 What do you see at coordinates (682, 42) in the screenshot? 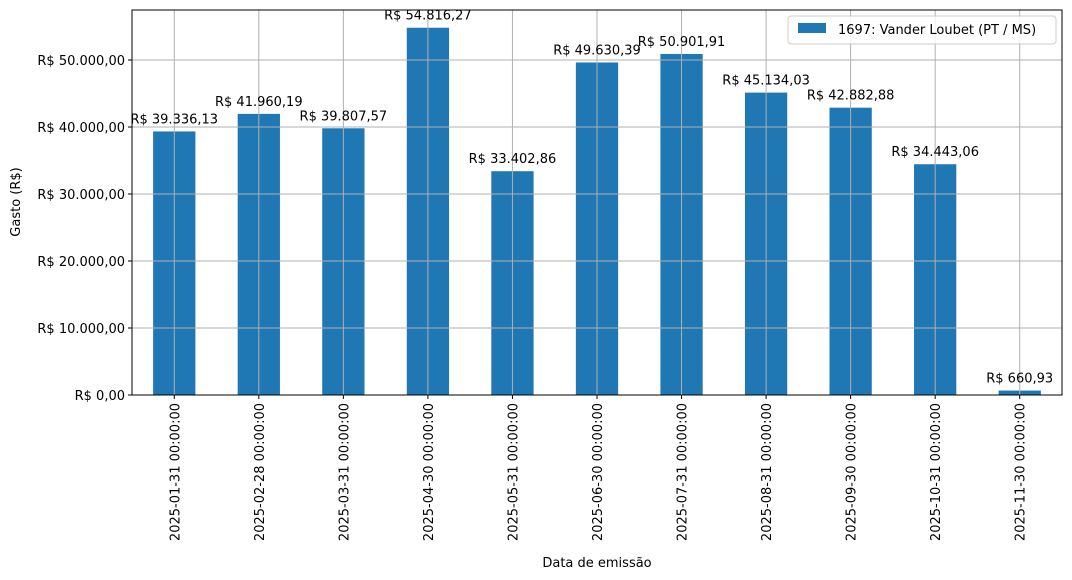
I see `bar-value-label: R$ 50.901,91` at bounding box center [682, 42].